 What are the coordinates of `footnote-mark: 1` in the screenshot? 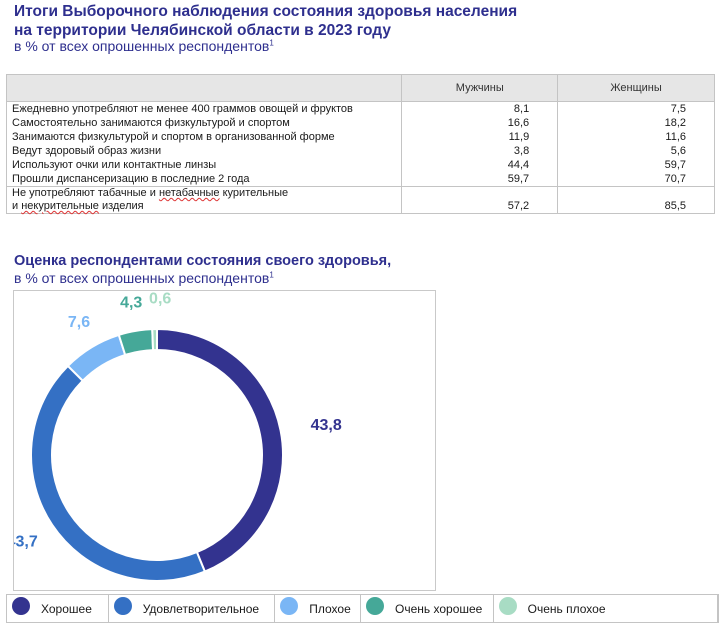 It's located at (271, 43).